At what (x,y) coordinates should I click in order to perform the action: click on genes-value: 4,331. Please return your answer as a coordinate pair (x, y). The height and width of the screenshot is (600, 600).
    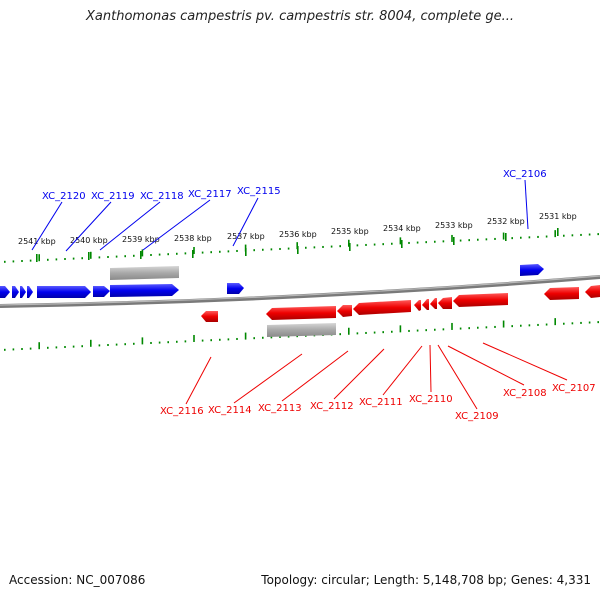
    Looking at the image, I should click on (573, 580).